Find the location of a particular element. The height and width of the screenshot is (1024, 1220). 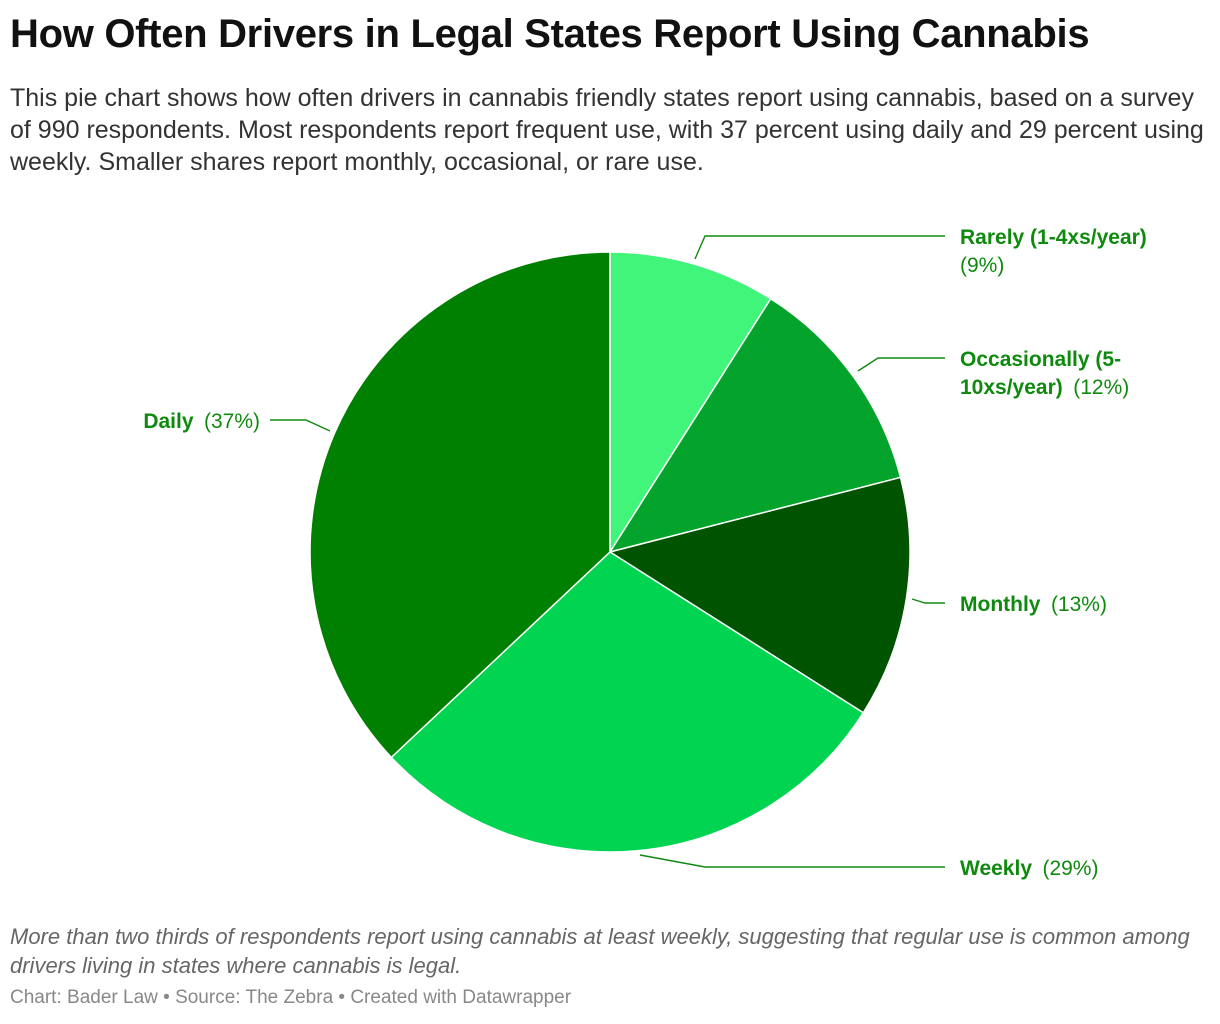

label-occasionally: Occasionally (5- is located at coordinates (1040, 359).